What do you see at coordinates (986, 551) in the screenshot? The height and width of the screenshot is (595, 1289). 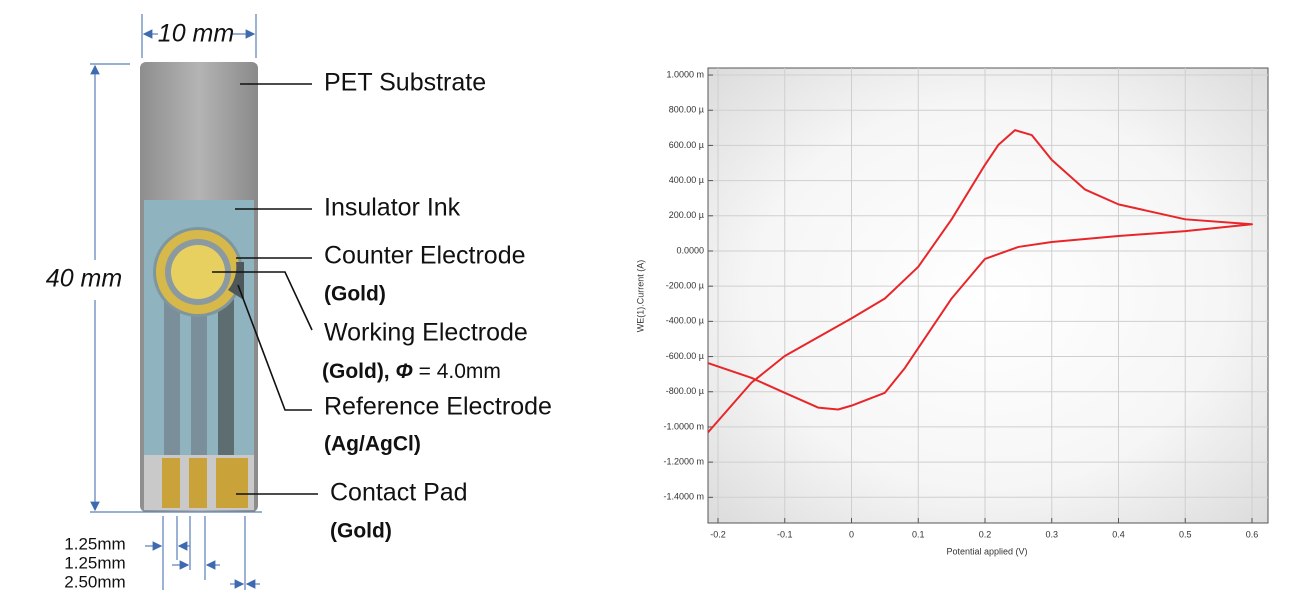 I see `x-axis-label: Potential applied (V)` at bounding box center [986, 551].